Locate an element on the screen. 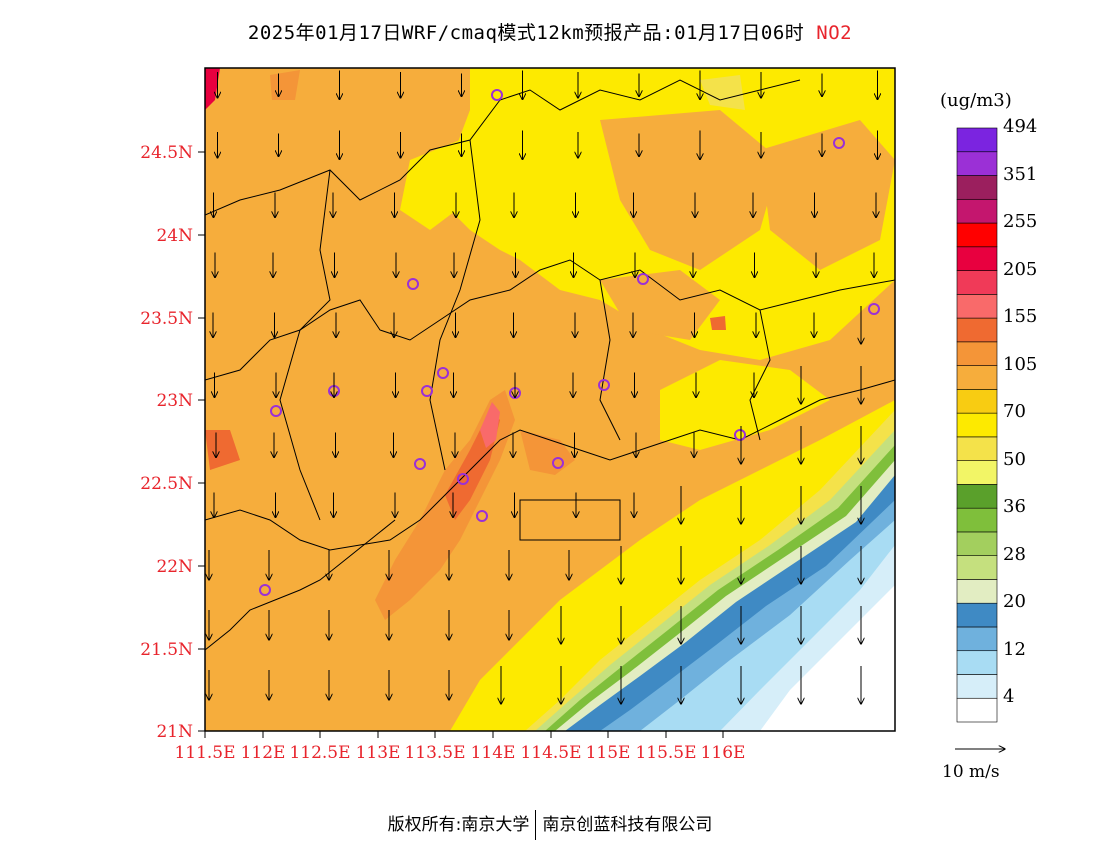 The height and width of the screenshot is (850, 1100). field-105-island2 is located at coordinates (827, 195).